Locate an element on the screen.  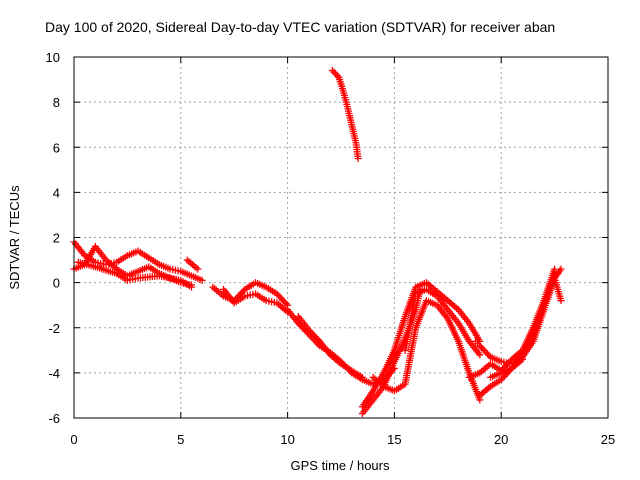
x-tick-label: 5 is located at coordinates (180, 439).